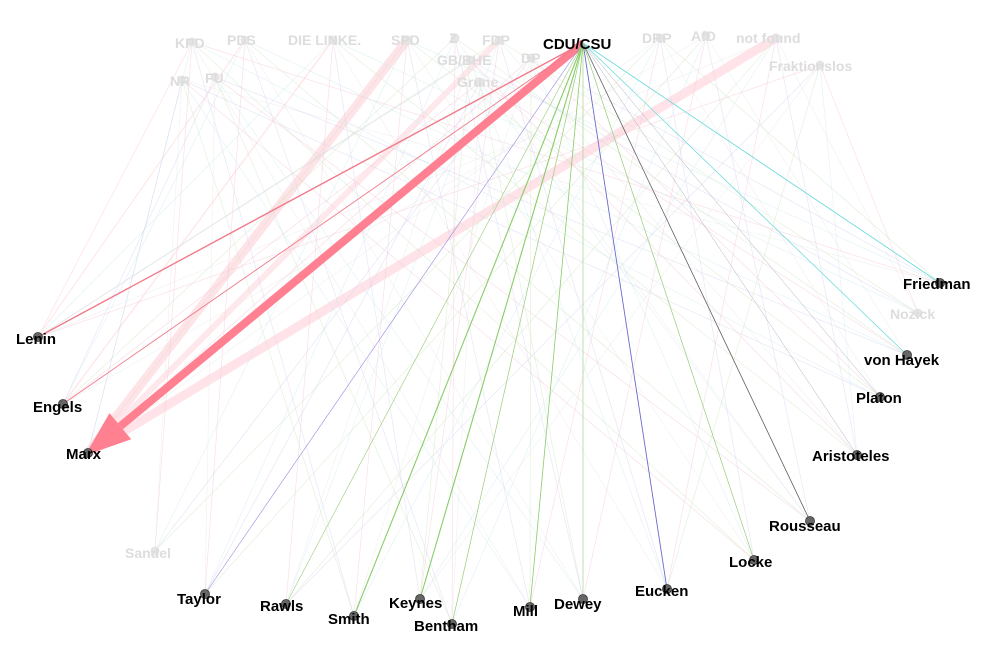 This screenshot has width=997, height=649. I want to click on node-rousseau, so click(810, 521).